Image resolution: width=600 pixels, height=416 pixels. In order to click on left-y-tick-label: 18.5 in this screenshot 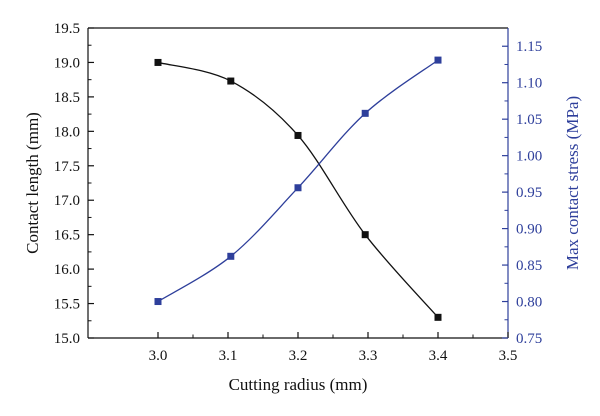, I will do `click(67, 98)`.